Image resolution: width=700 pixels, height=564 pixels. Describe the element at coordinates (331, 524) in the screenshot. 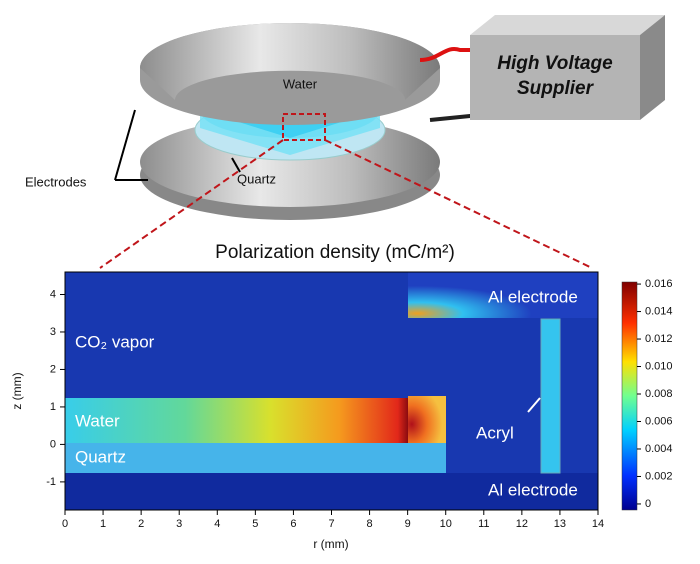

I see `x-tick-label: 7` at that location.